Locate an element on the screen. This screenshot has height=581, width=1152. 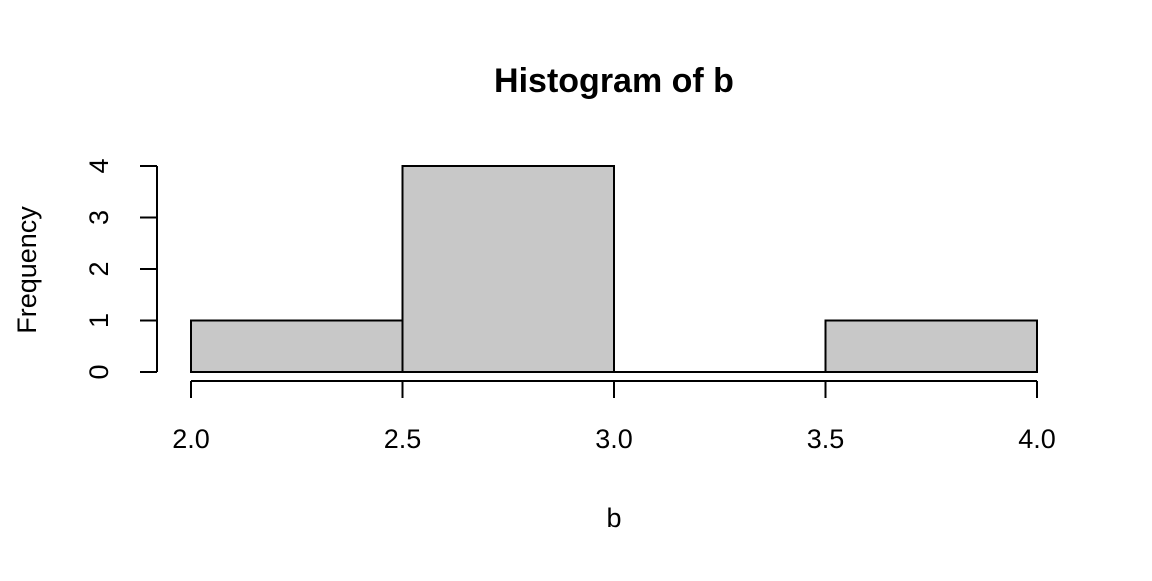
x-axis-label: b is located at coordinates (613, 518).